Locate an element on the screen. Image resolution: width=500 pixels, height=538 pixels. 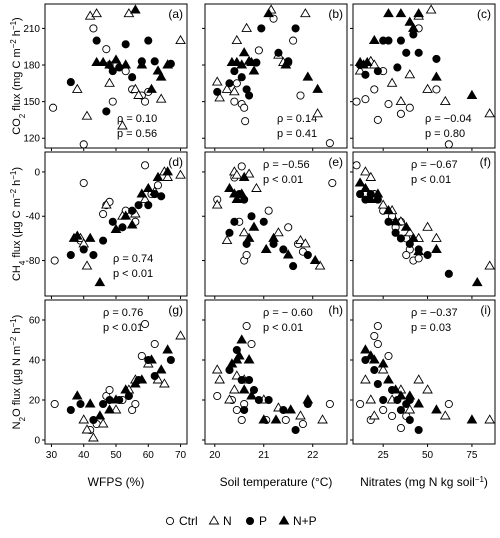
x-axis-title: Soil temperature (°C) is located at coordinates (276, 482).